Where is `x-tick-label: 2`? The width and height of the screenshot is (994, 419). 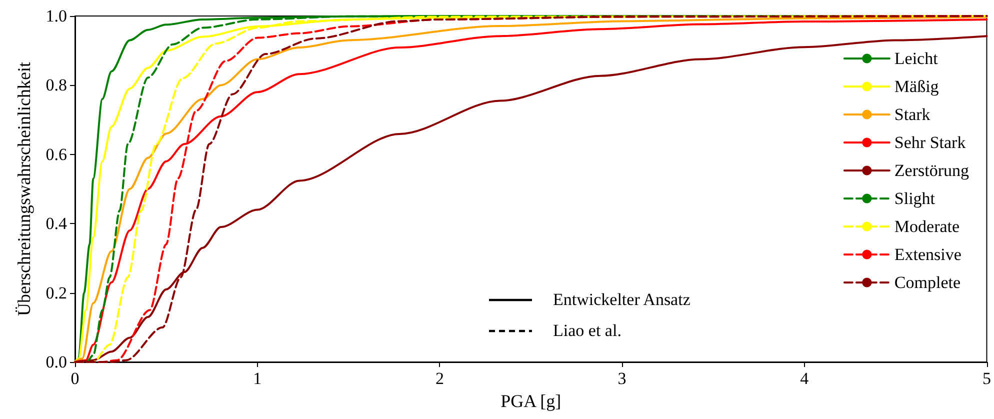 x-tick-label: 2 is located at coordinates (439, 378).